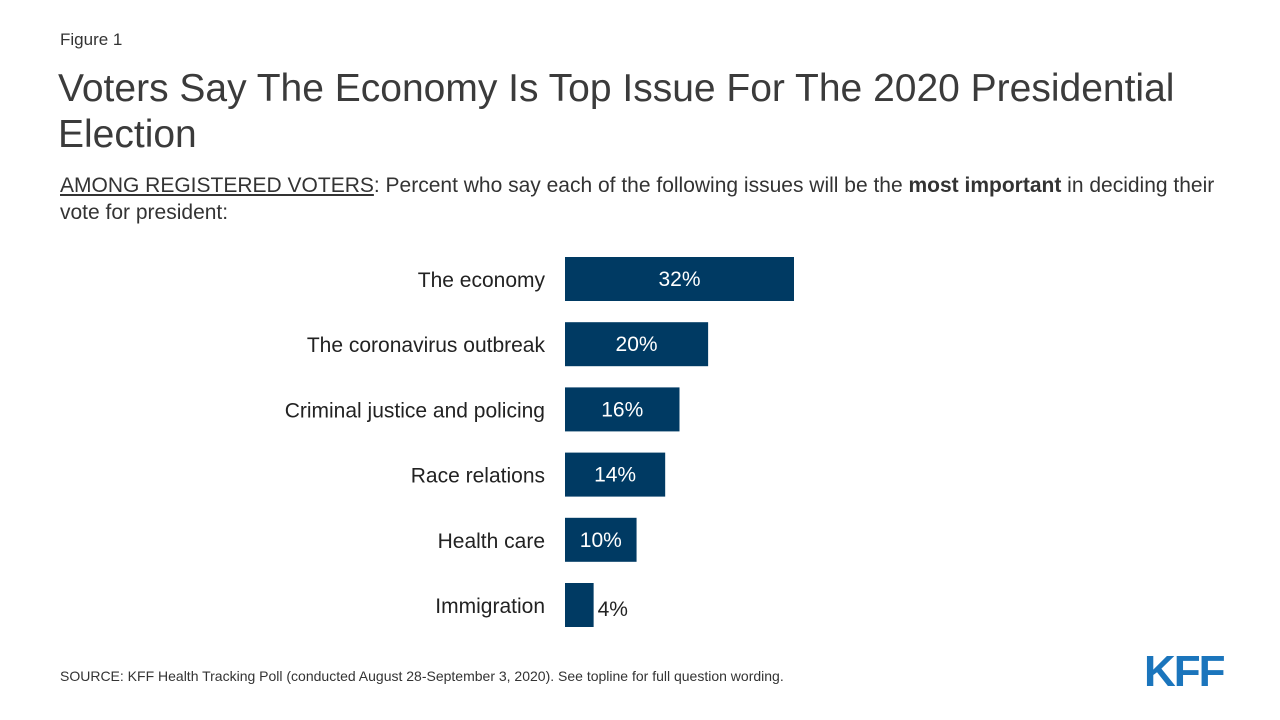  What do you see at coordinates (217, 185) in the screenshot?
I see `subtitle-lead: AMONG REGISTERED VOTERS` at bounding box center [217, 185].